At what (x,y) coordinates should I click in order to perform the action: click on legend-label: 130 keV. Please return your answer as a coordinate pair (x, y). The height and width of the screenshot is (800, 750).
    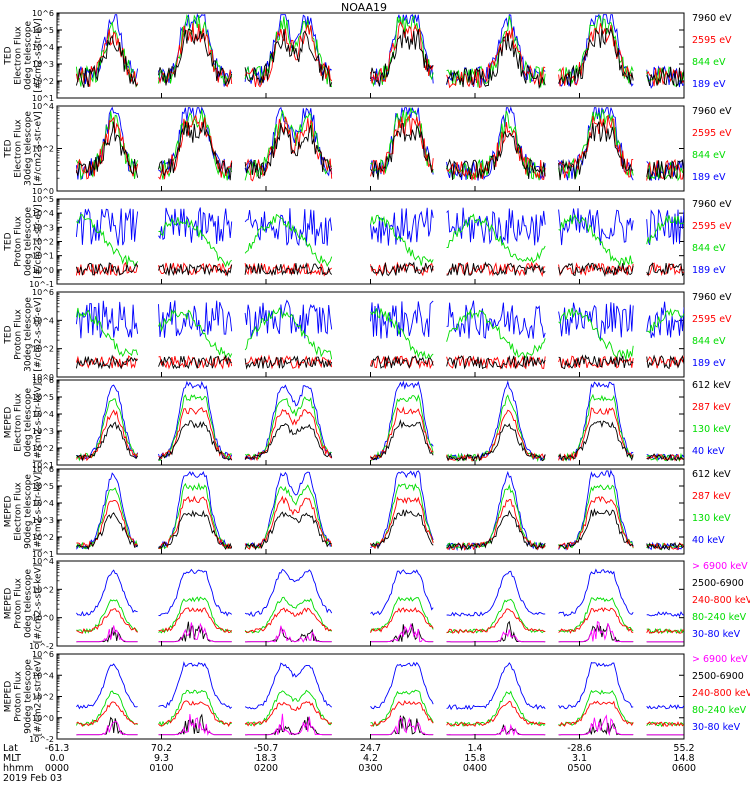
    Looking at the image, I should click on (711, 429).